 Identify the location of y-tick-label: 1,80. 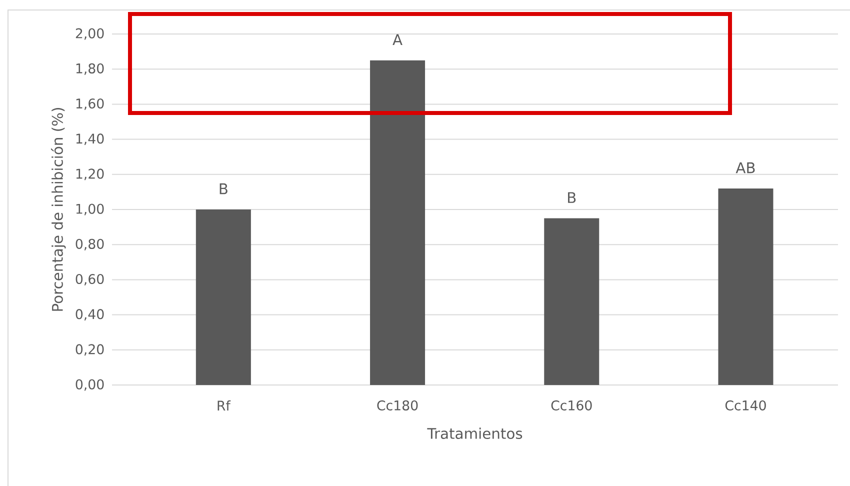
(90, 69).